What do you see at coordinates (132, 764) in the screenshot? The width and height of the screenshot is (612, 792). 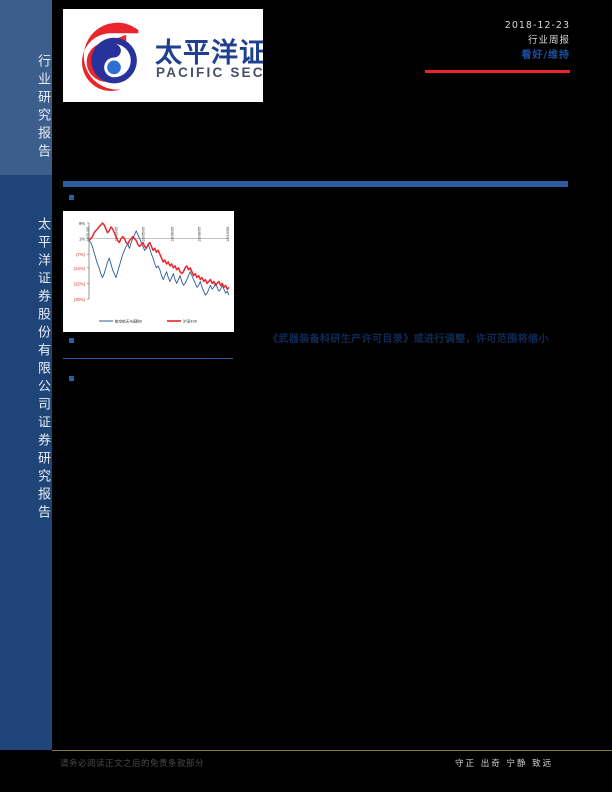 I see `footer-disclaimer: 请务必阅读正文之后的免责条款部分` at bounding box center [132, 764].